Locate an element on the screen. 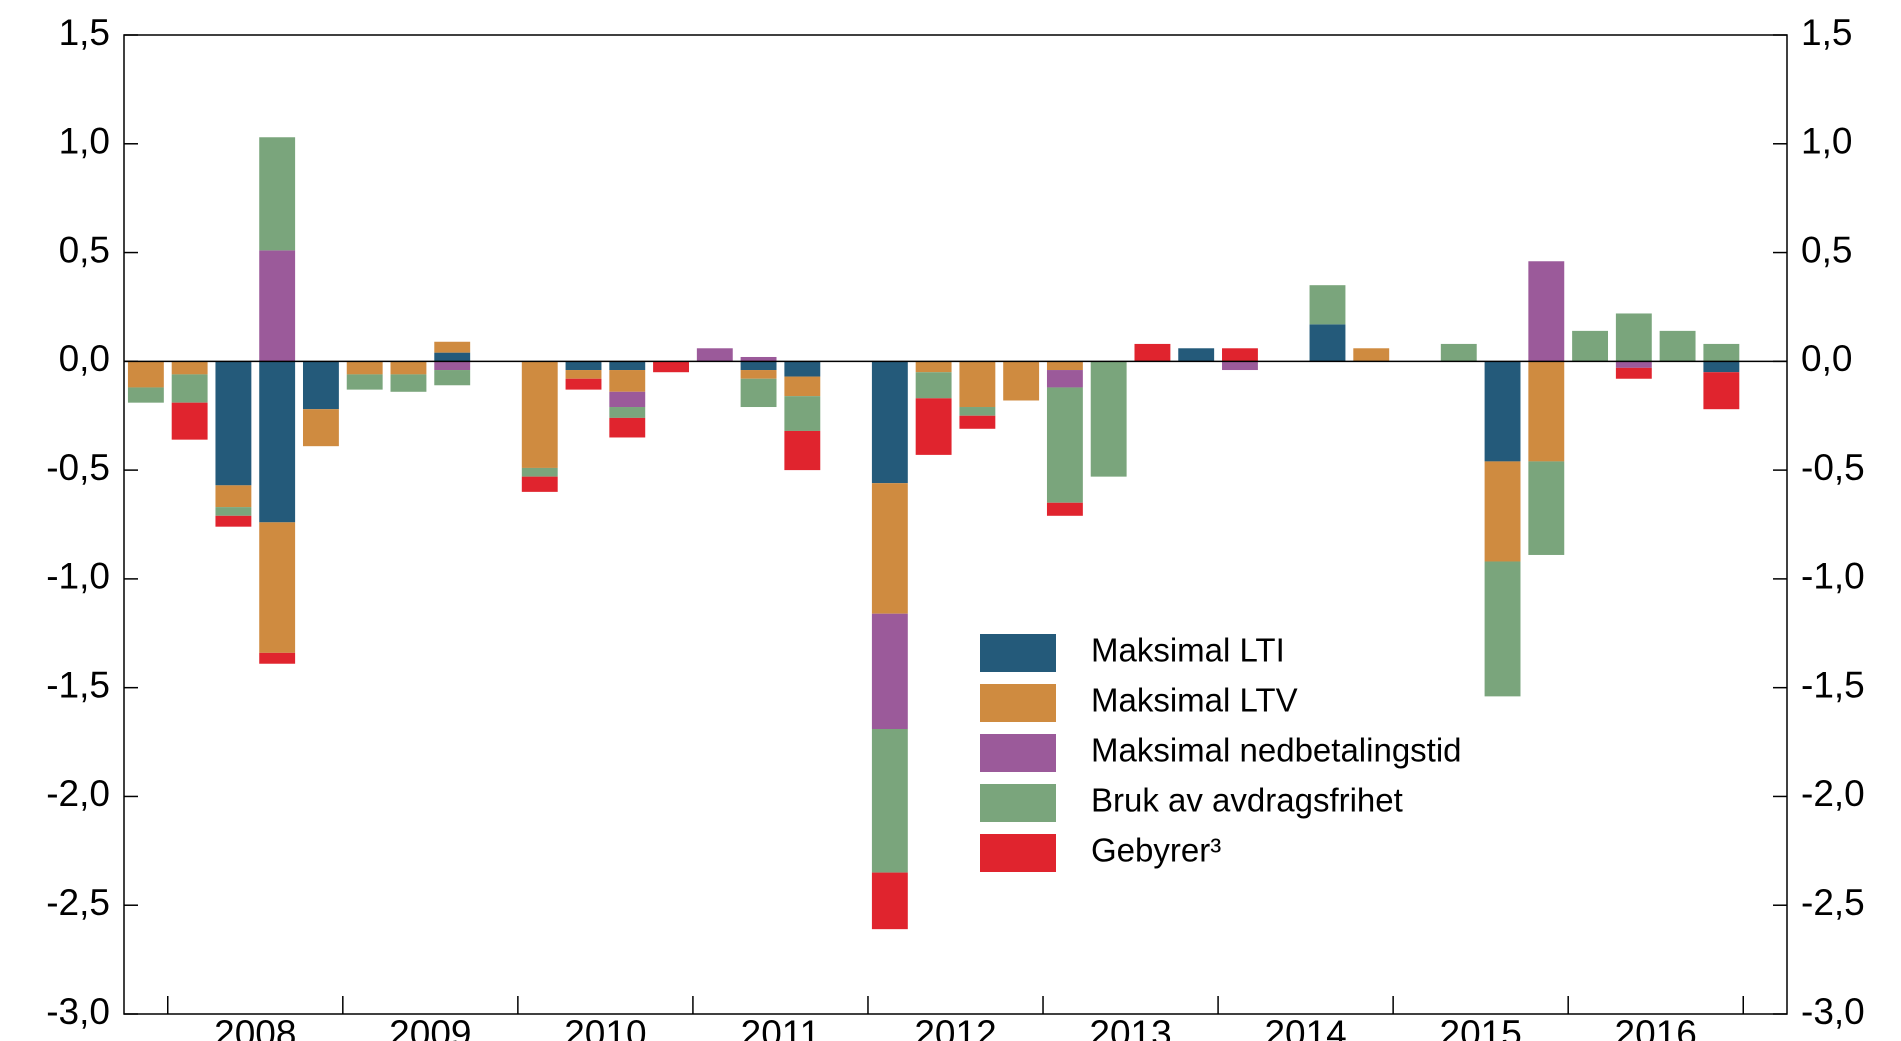  x-tick-label: 2008 is located at coordinates (255, 1027).